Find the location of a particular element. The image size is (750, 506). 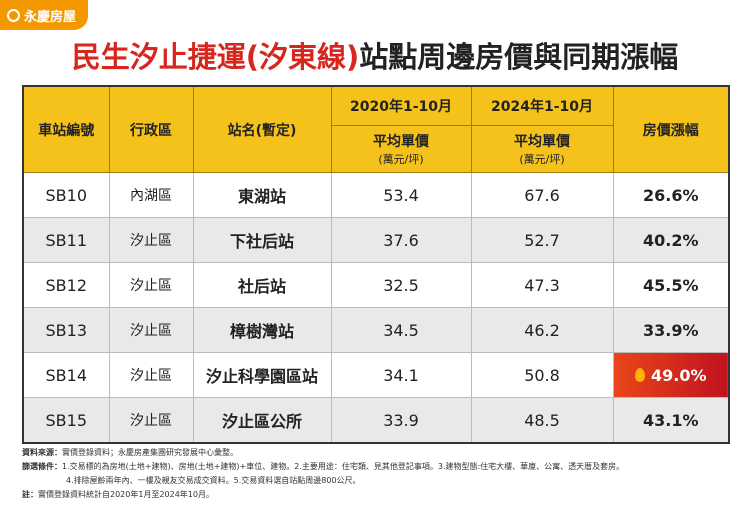

station-name: 下社后站 is located at coordinates (262, 240).